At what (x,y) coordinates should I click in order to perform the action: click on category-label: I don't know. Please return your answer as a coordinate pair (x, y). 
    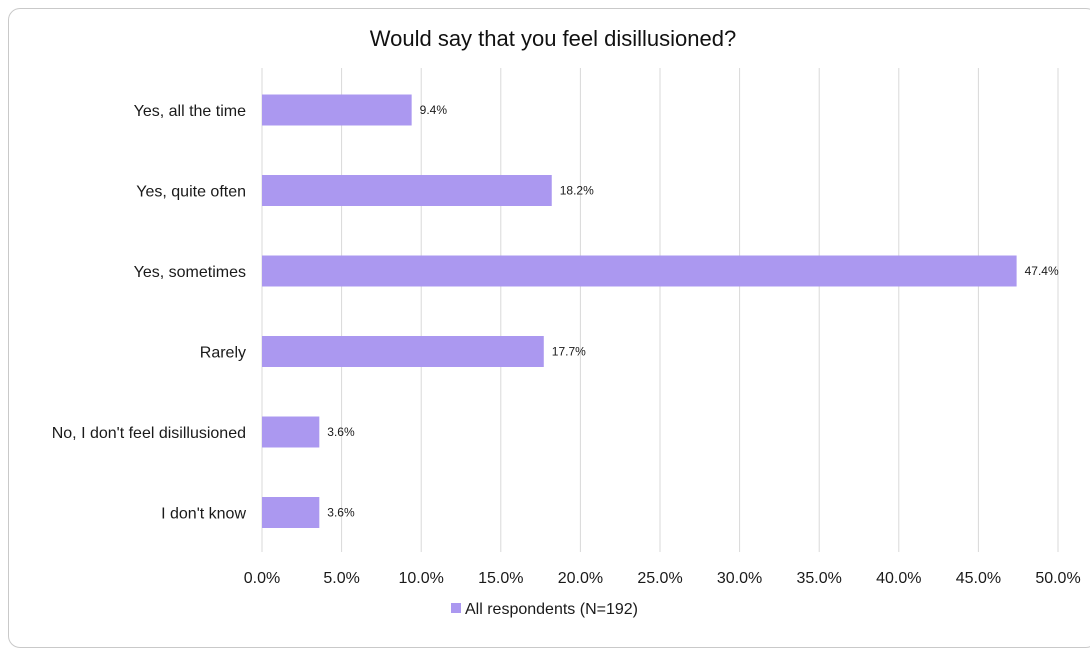
    Looking at the image, I should click on (203, 514).